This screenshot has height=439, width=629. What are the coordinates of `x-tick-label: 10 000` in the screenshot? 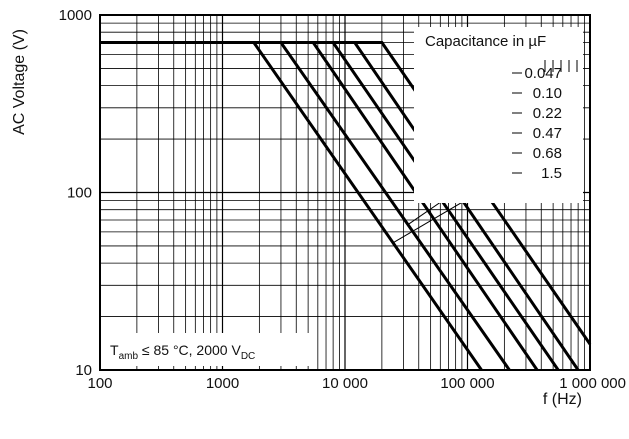 It's located at (345, 383).